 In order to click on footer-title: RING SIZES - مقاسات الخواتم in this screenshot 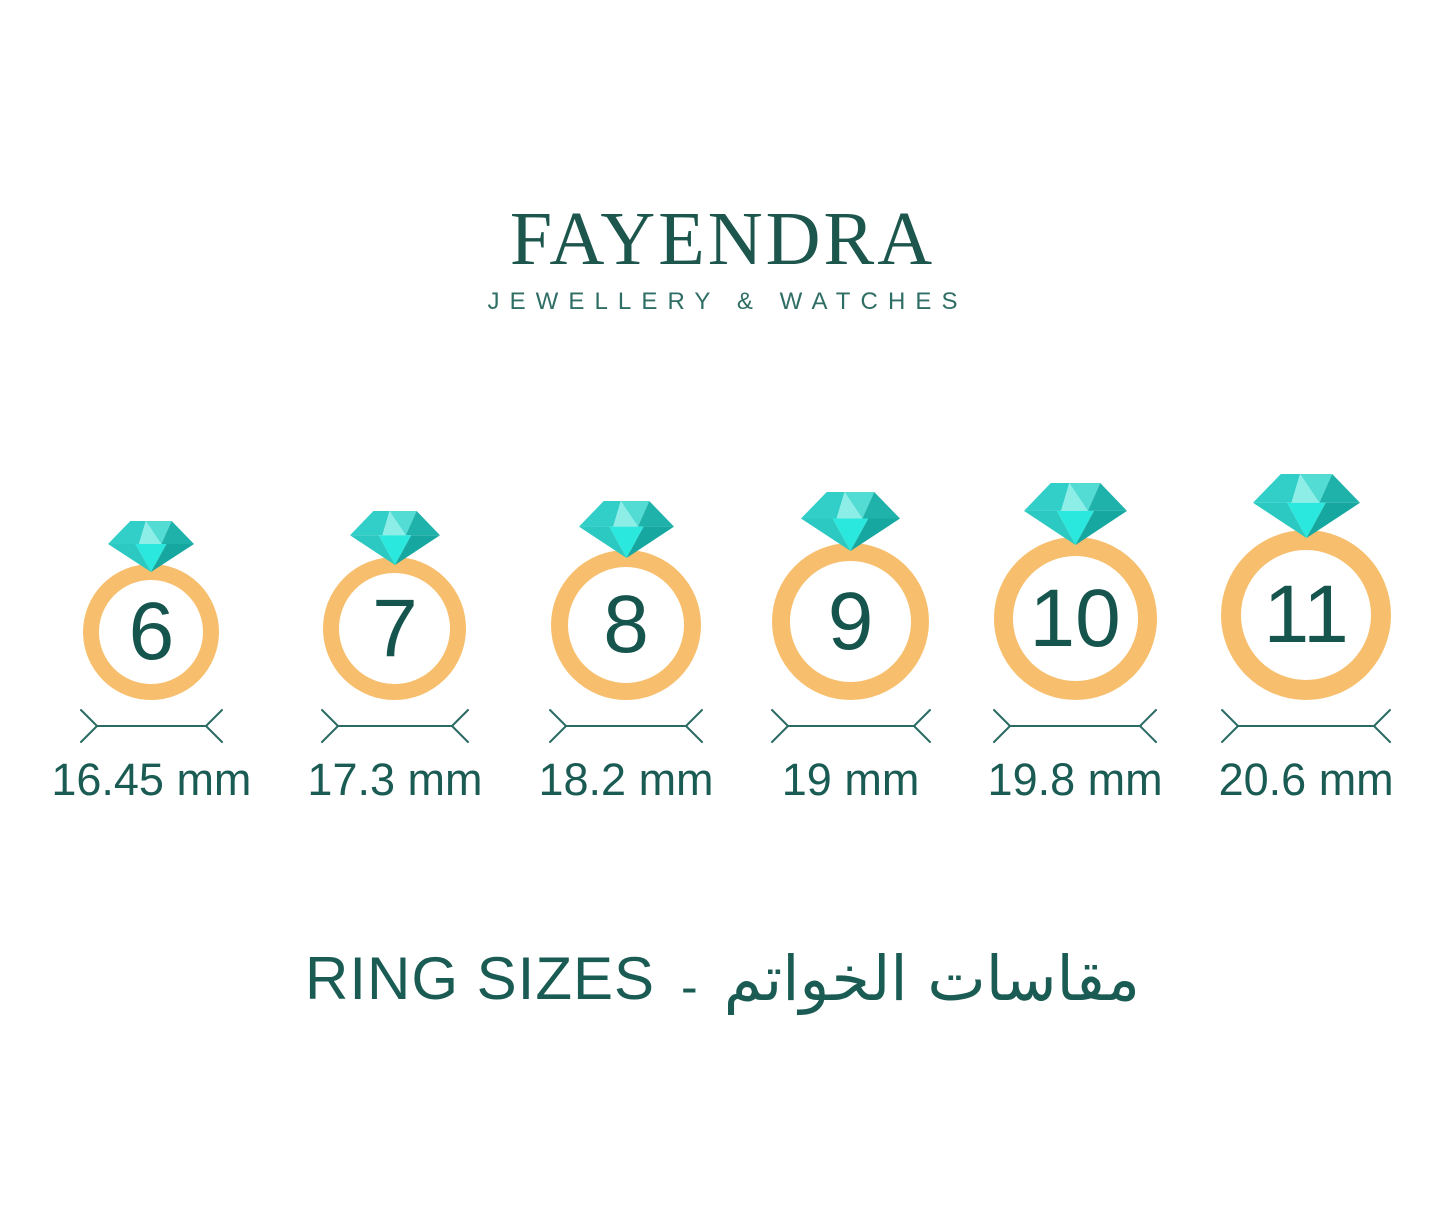, I will do `click(722, 978)`.